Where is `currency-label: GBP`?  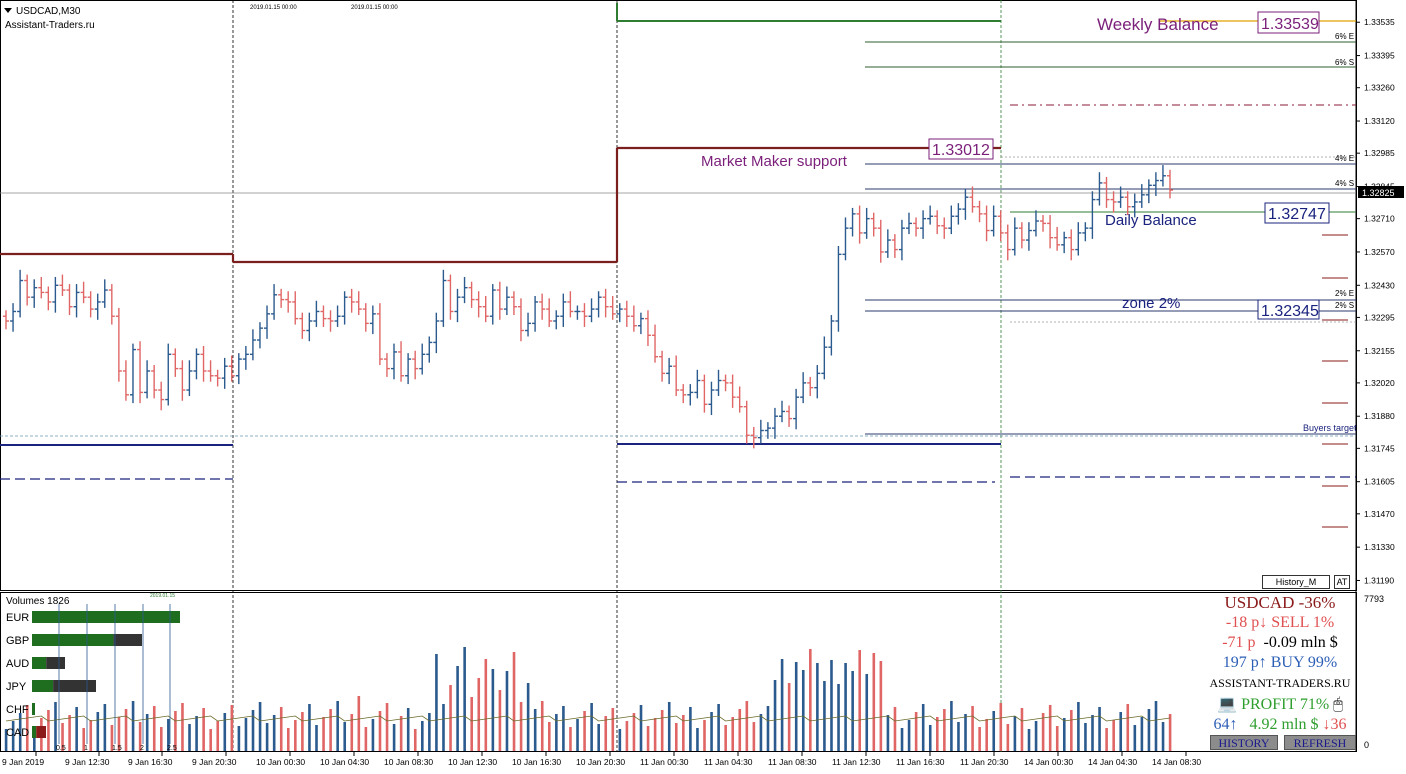 currency-label: GBP is located at coordinates (17, 641).